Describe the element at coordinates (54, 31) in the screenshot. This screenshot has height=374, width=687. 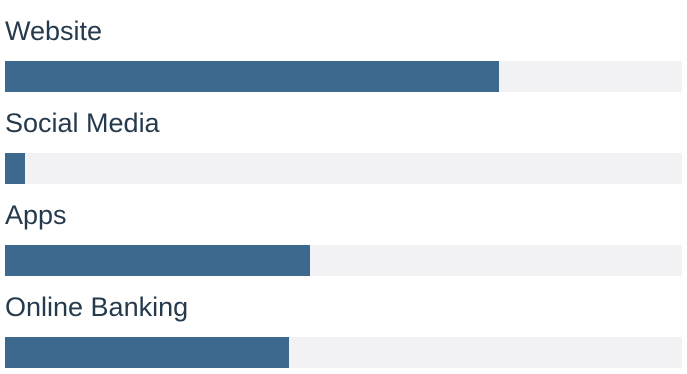
I see `bar-label: Website` at that location.